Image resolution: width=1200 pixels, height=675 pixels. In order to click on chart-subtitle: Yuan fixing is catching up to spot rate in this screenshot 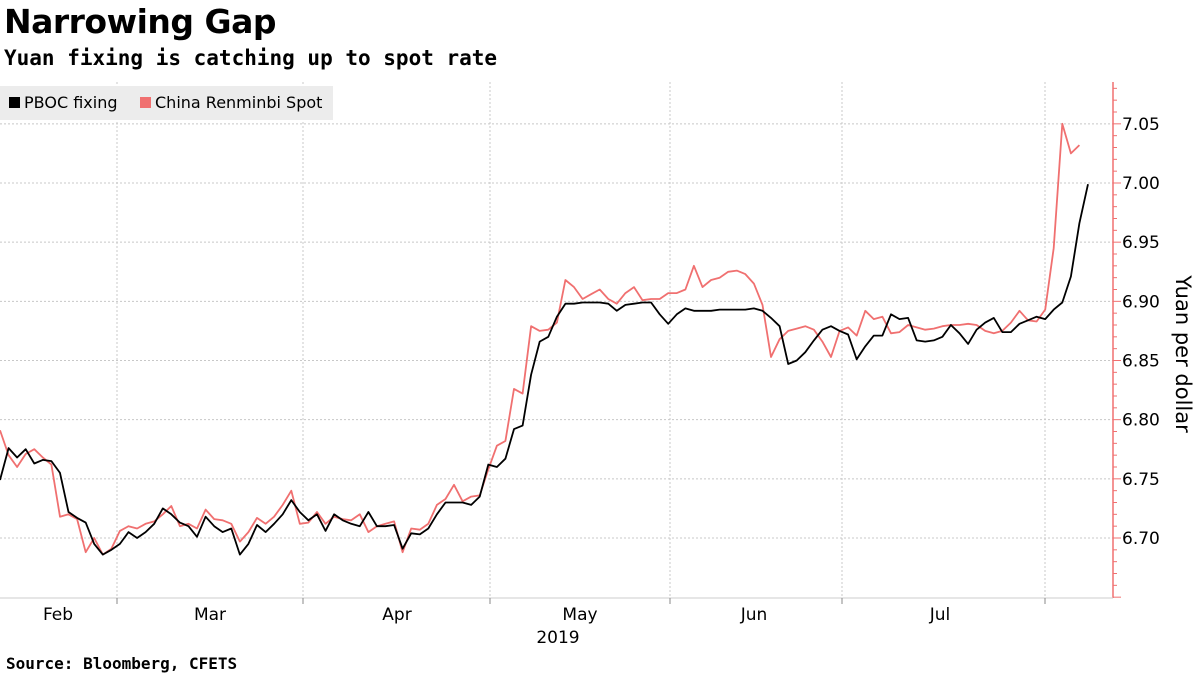, I will do `click(251, 58)`.